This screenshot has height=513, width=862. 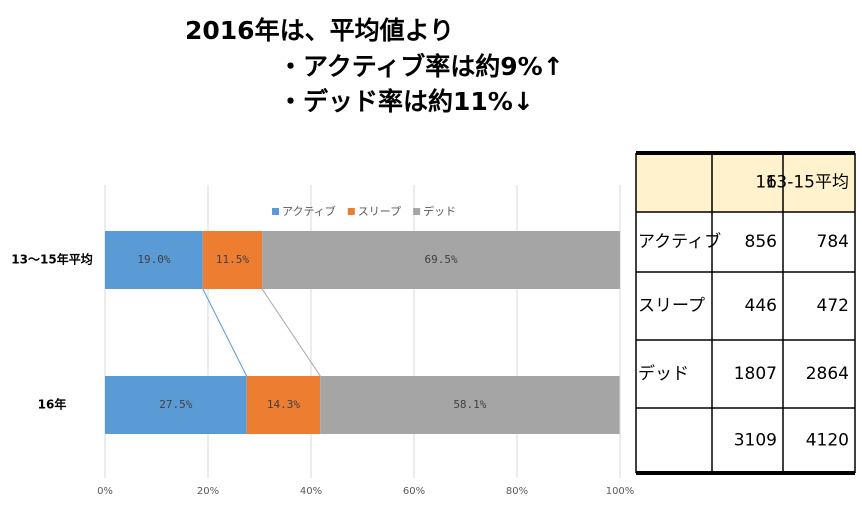 What do you see at coordinates (745, 182) in the screenshot?
I see `header-bg` at bounding box center [745, 182].